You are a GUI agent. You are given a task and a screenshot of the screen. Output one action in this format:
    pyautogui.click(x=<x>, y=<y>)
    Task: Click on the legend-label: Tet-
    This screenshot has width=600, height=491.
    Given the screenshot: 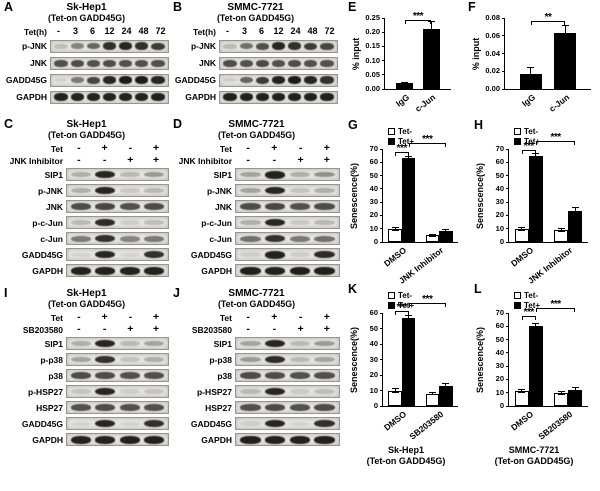 What is the action you would take?
    pyautogui.click(x=531, y=295)
    